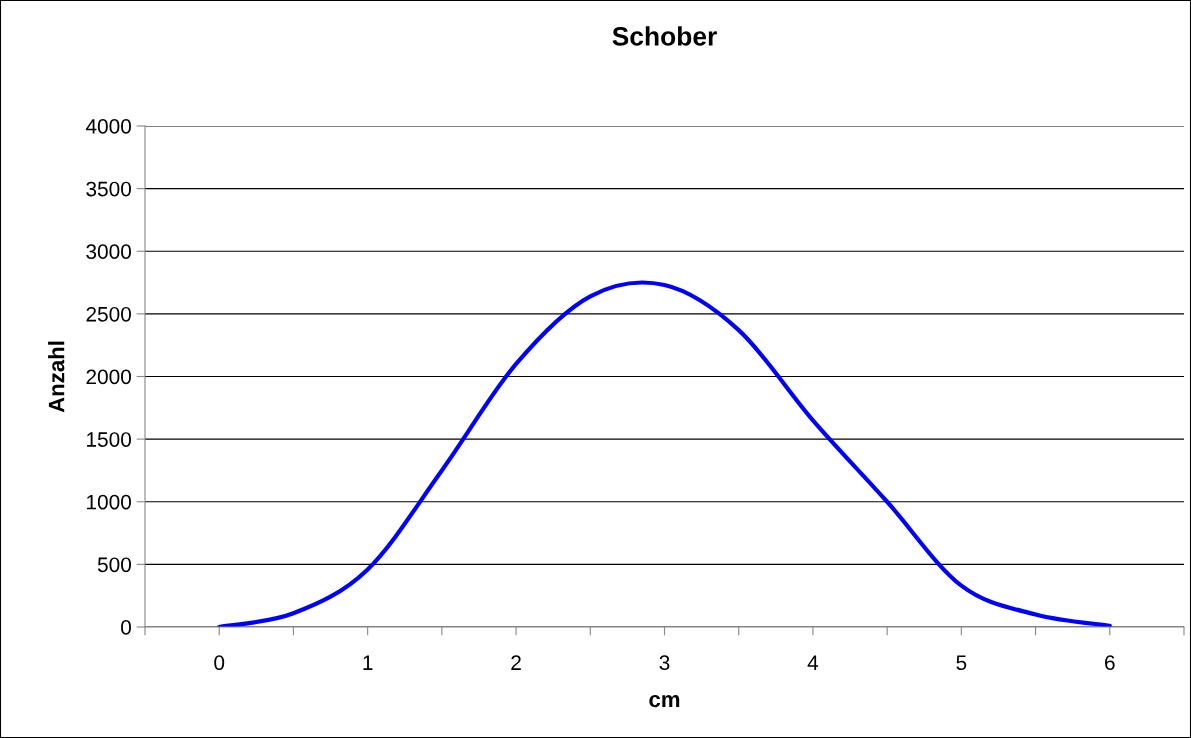  What do you see at coordinates (664, 36) in the screenshot?
I see `chart-title: Schober` at bounding box center [664, 36].